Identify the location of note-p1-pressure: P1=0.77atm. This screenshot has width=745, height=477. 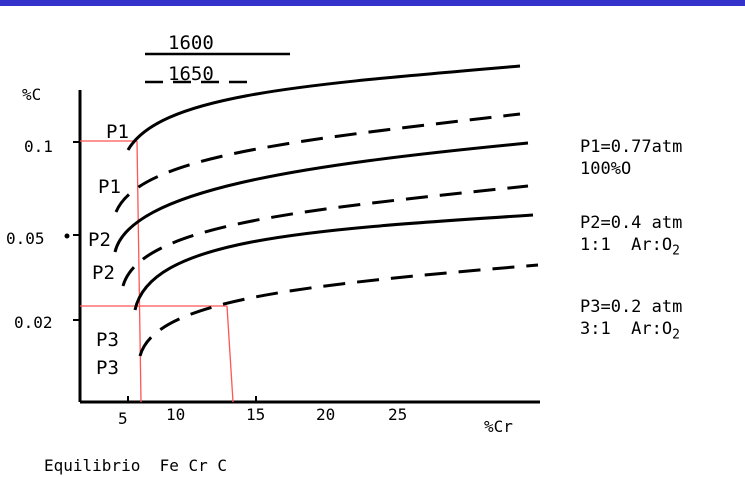
(631, 147).